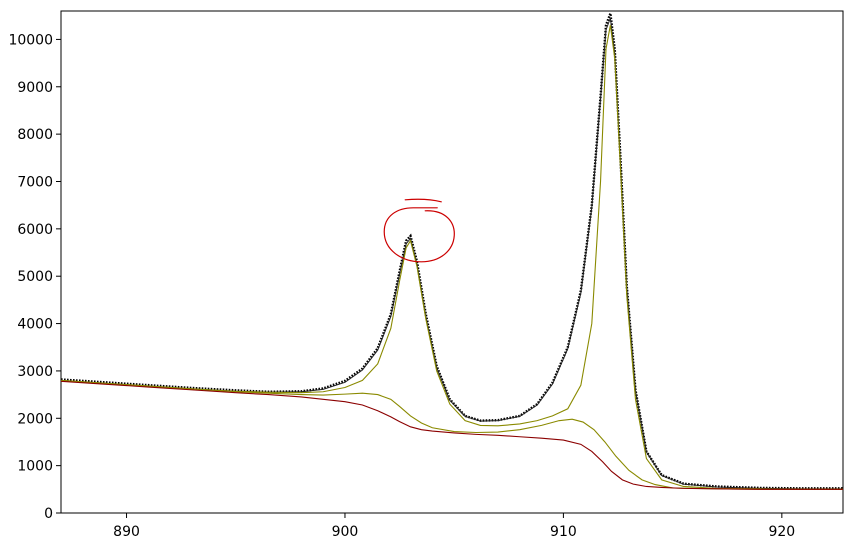 The width and height of the screenshot is (853, 540). Describe the element at coordinates (48, 514) in the screenshot. I see `y-tick-label: 0` at that location.